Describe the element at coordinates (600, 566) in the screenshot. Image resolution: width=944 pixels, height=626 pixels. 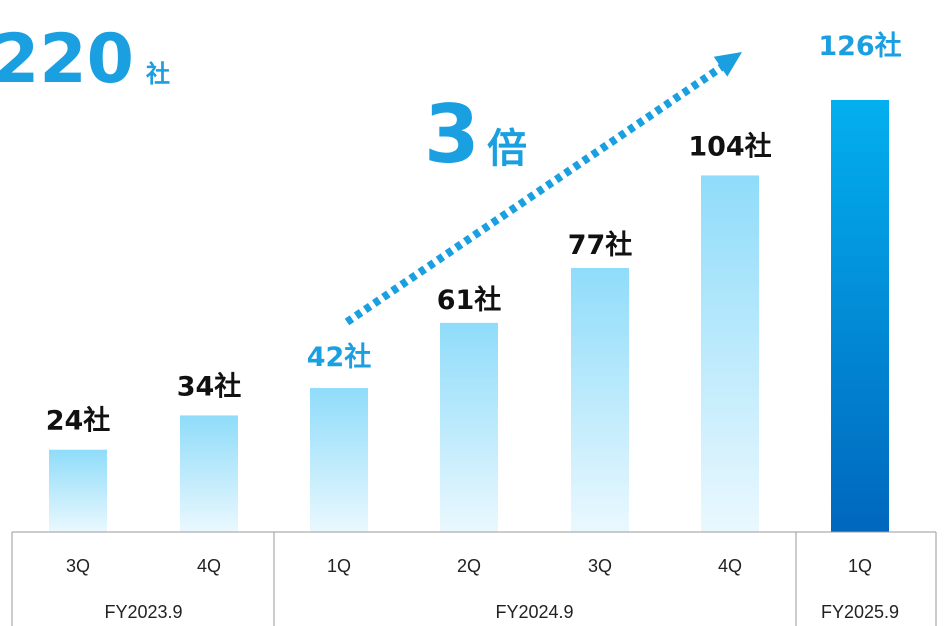
I see `category-tick-5: 3Q` at that location.